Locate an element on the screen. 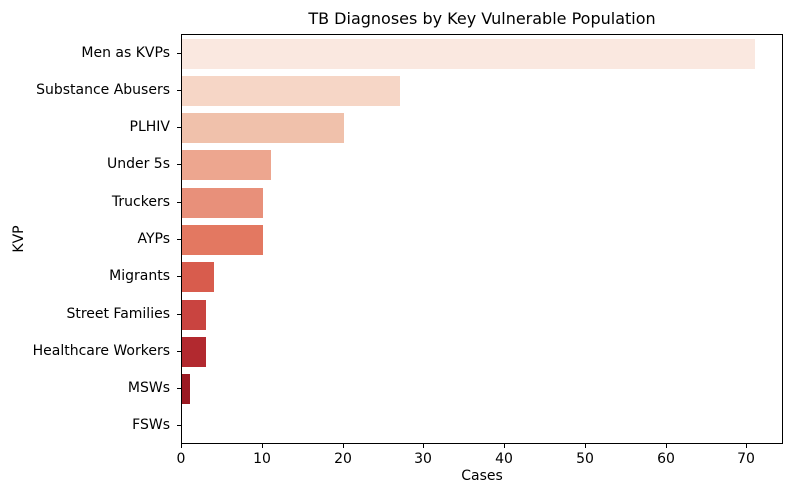 The height and width of the screenshot is (500, 800). bar-under-5s is located at coordinates (226, 165).